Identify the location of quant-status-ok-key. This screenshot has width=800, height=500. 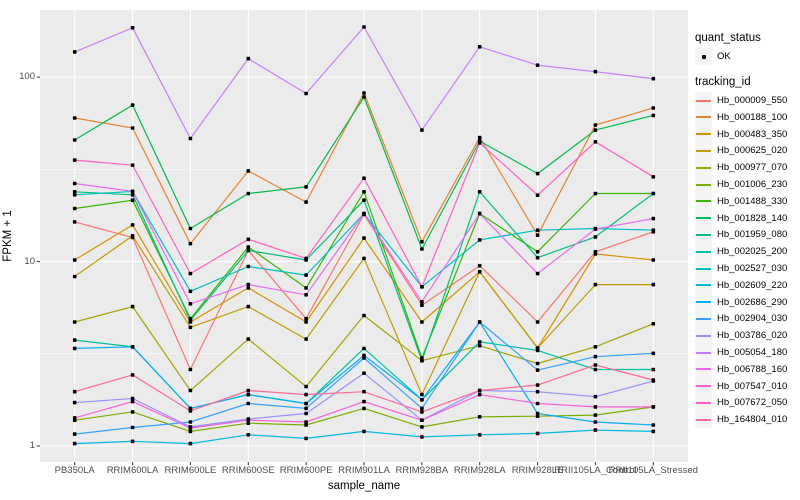
(703, 56).